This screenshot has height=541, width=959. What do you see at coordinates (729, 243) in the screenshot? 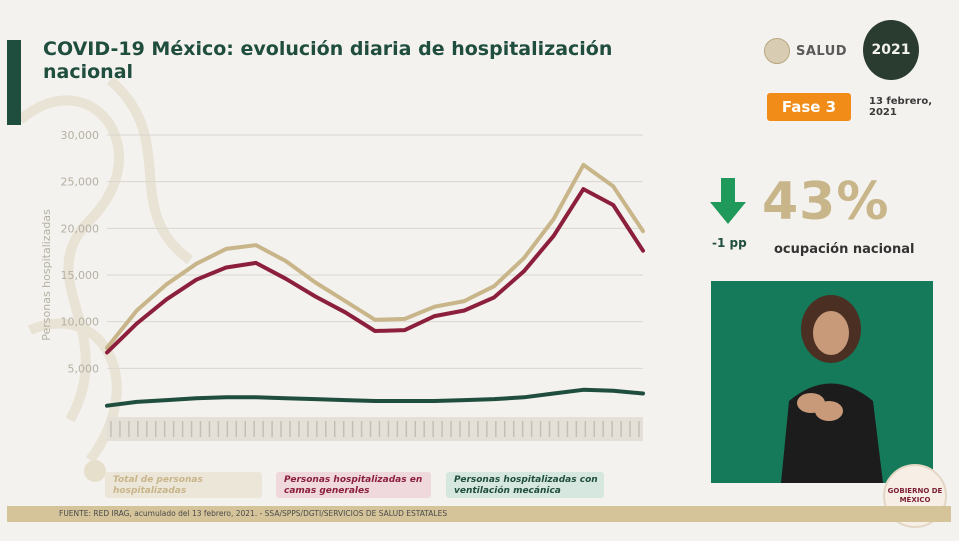
I see `kpi-change: -1 pp` at bounding box center [729, 243].